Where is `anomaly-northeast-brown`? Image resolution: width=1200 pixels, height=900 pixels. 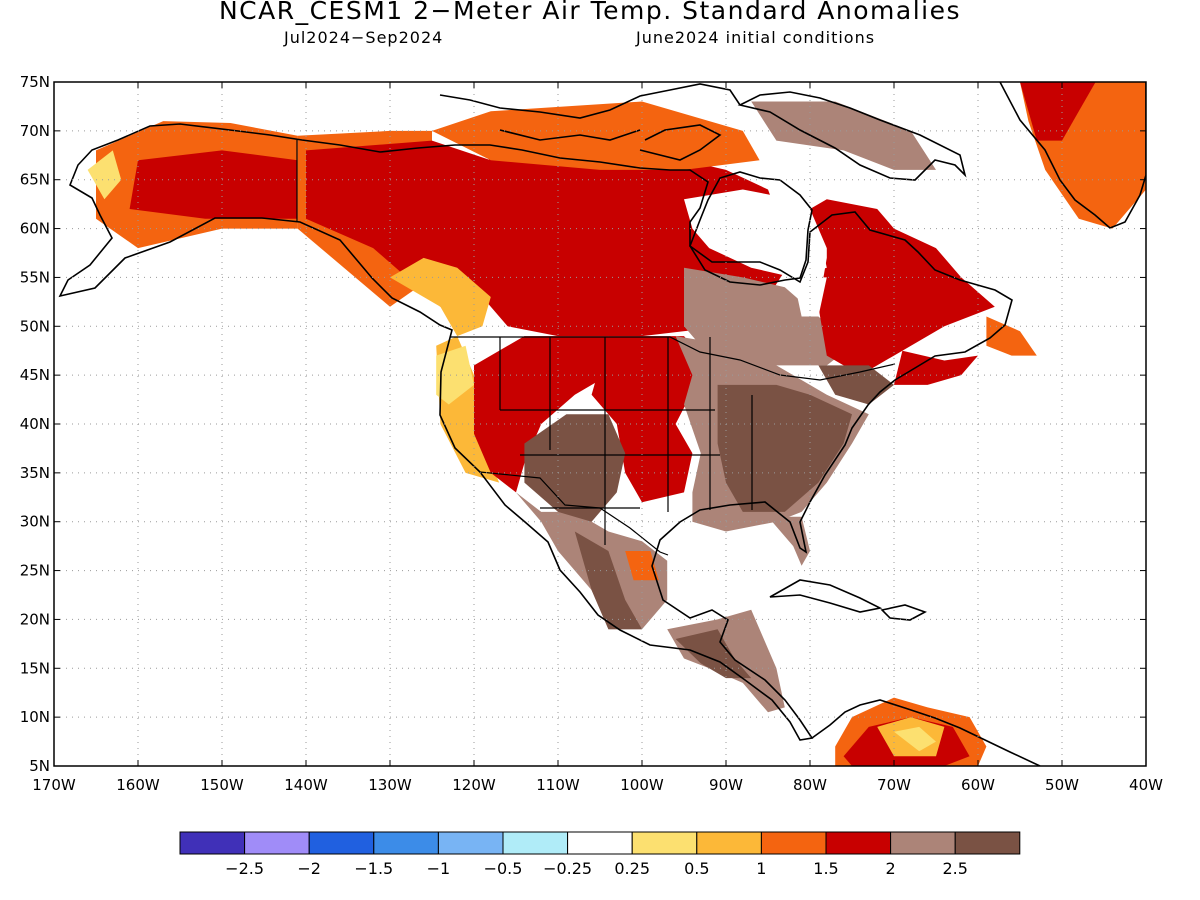
anomaly-northeast-brown is located at coordinates (856, 385).